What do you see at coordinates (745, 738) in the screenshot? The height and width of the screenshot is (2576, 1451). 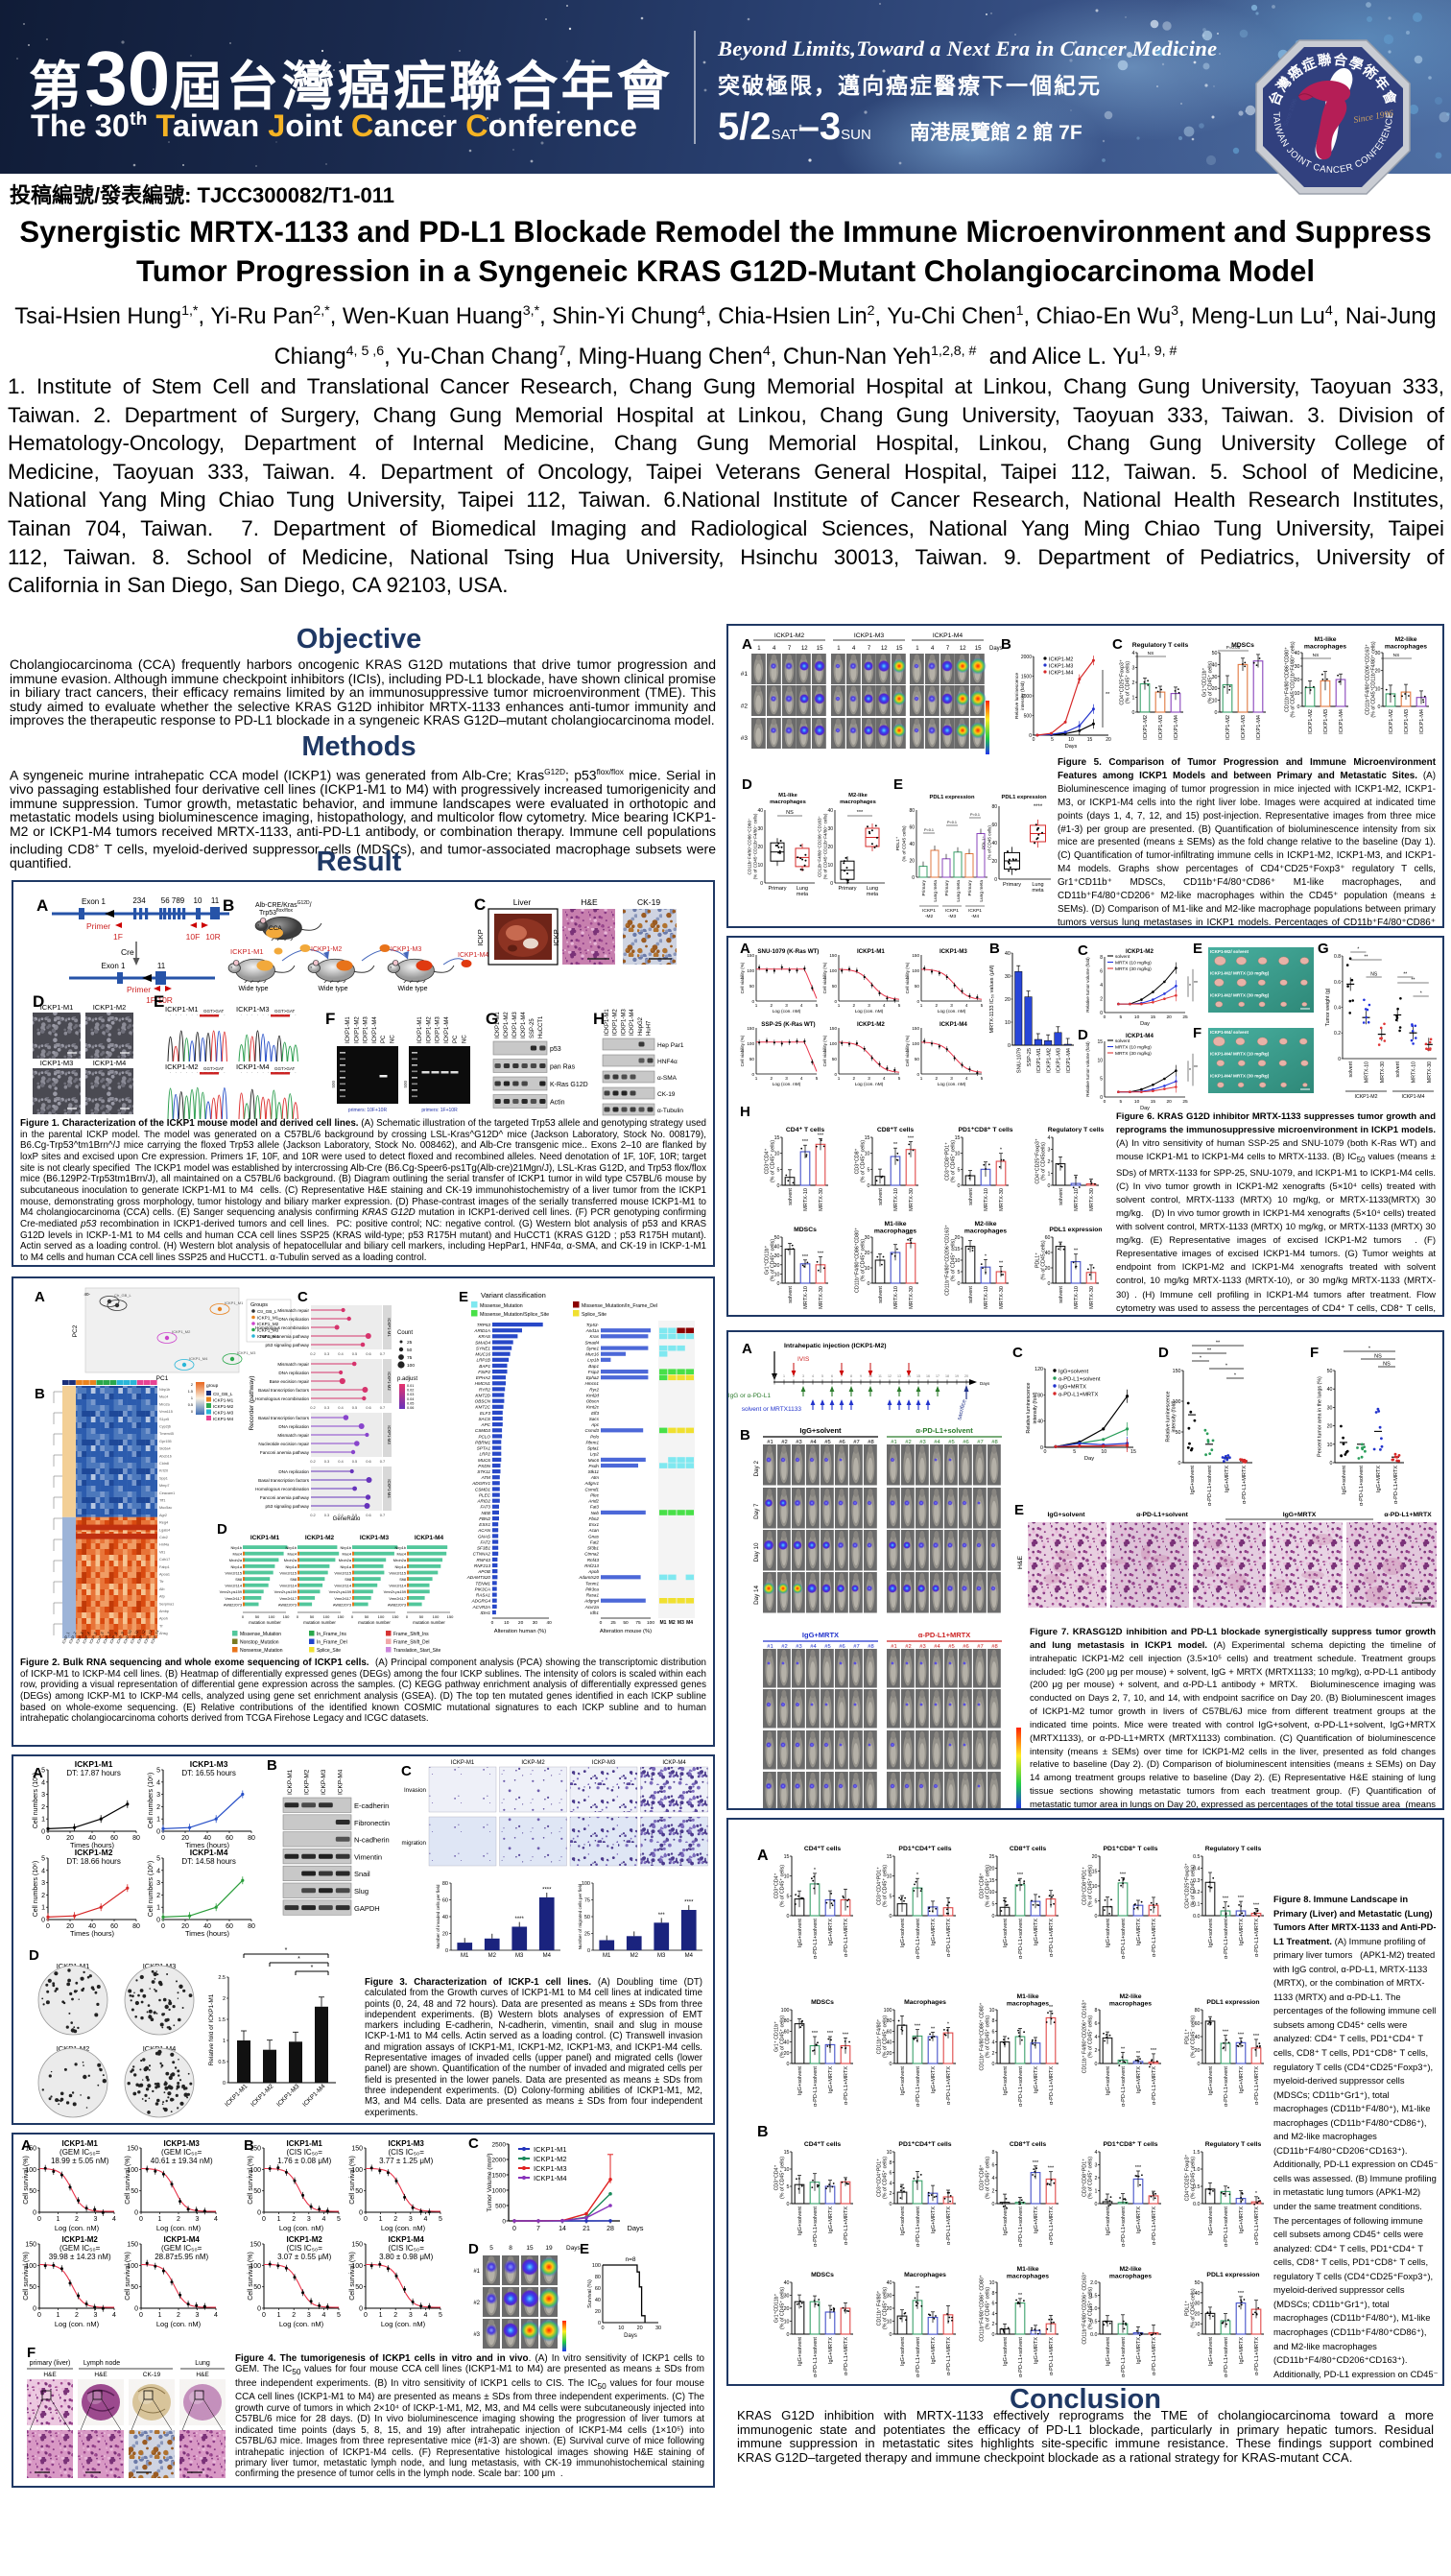 I see `svg-text: #3` at bounding box center [745, 738].